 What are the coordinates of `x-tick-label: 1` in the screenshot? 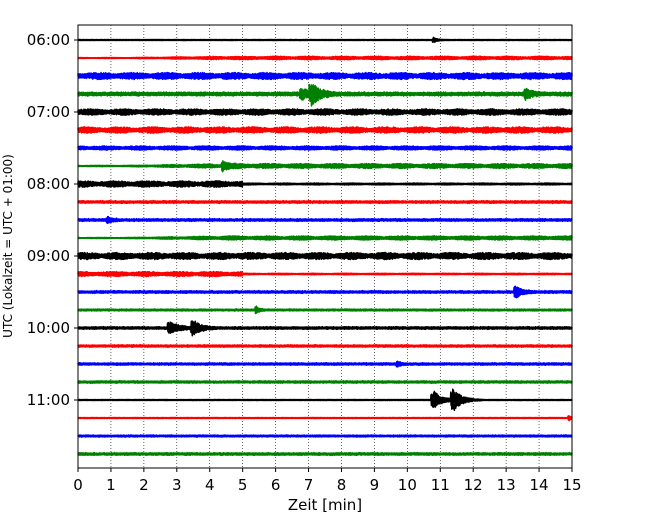 It's located at (111, 485).